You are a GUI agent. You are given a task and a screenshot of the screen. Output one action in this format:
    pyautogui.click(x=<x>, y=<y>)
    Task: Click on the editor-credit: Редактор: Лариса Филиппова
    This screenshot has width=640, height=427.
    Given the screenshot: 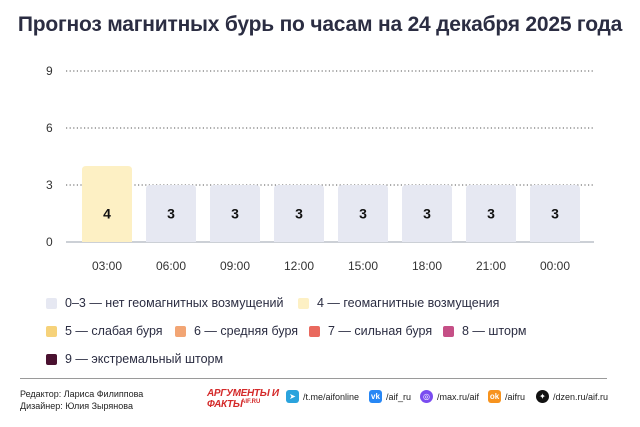 What is the action you would take?
    pyautogui.click(x=82, y=394)
    